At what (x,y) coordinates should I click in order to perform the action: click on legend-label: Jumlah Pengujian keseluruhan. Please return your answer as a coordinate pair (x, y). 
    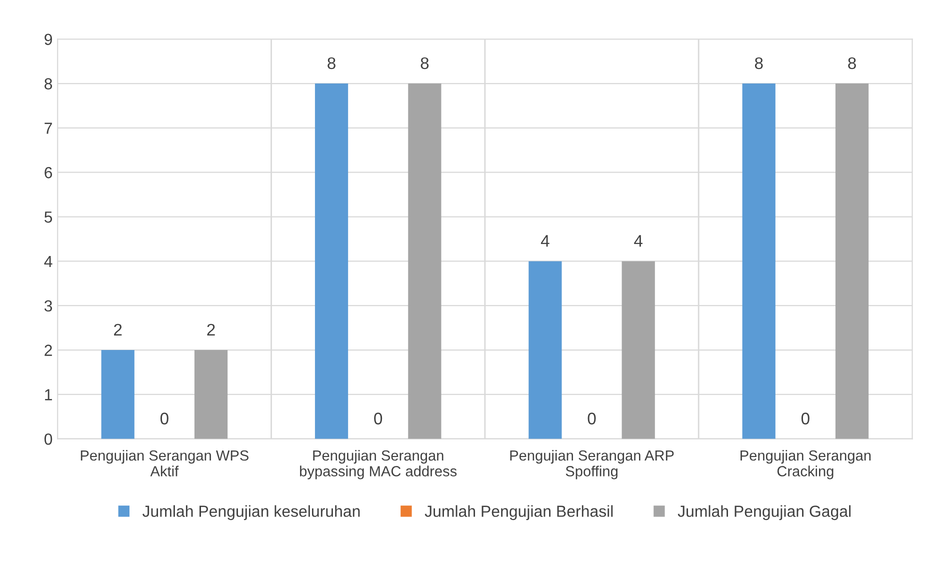
    Looking at the image, I should click on (251, 512).